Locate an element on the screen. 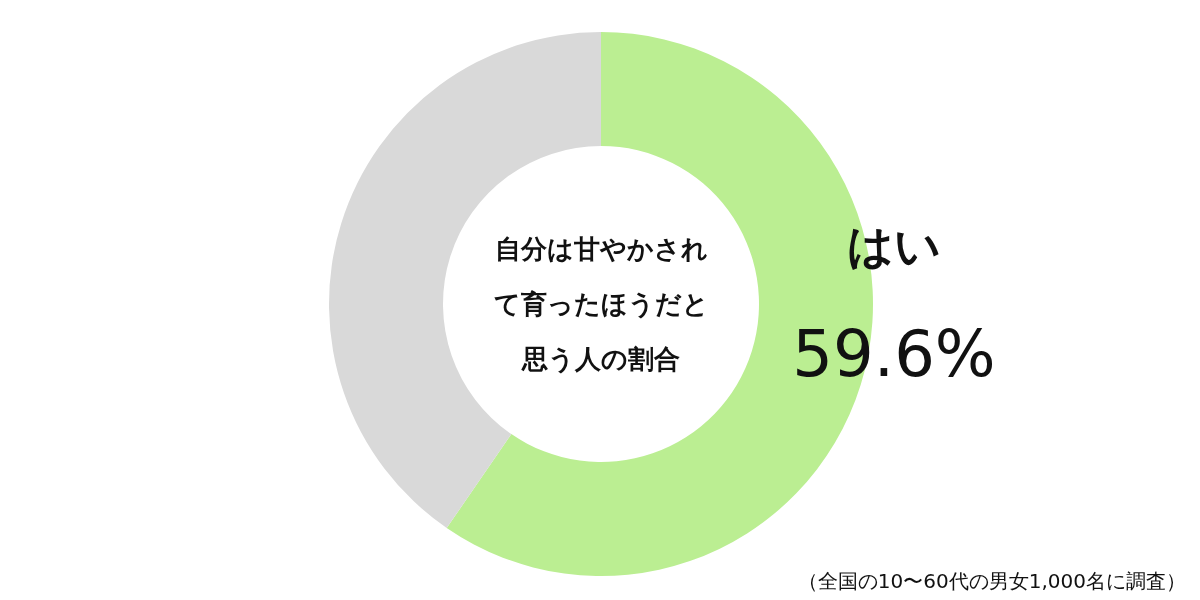 This screenshot has width=1200, height=600. text: 自分は甘やかされて育ったほうだと思う人の割合 is located at coordinates (601, 304).